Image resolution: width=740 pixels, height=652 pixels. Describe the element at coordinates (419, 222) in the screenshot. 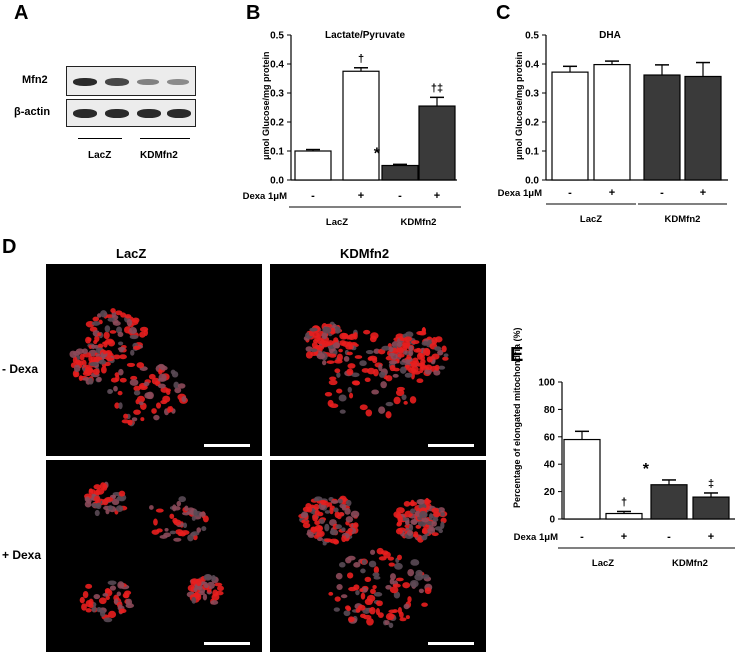

I see `chart-b-group-label: KDMfn2` at that location.